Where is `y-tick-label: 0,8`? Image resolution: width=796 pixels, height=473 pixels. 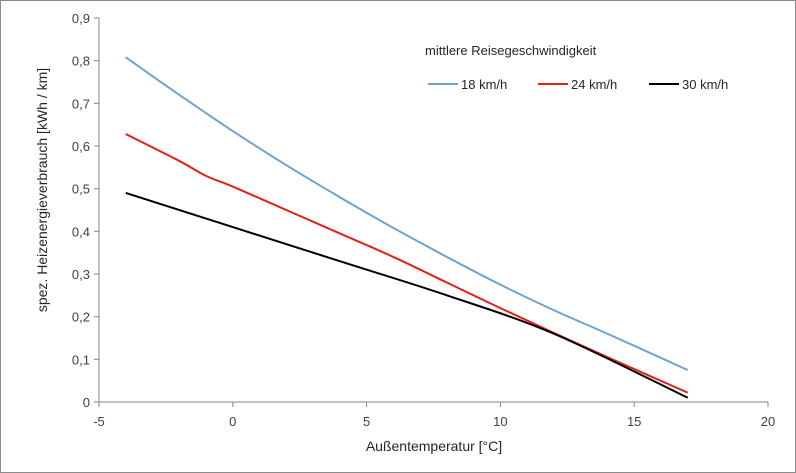 y-tick-label: 0,8 is located at coordinates (81, 61).